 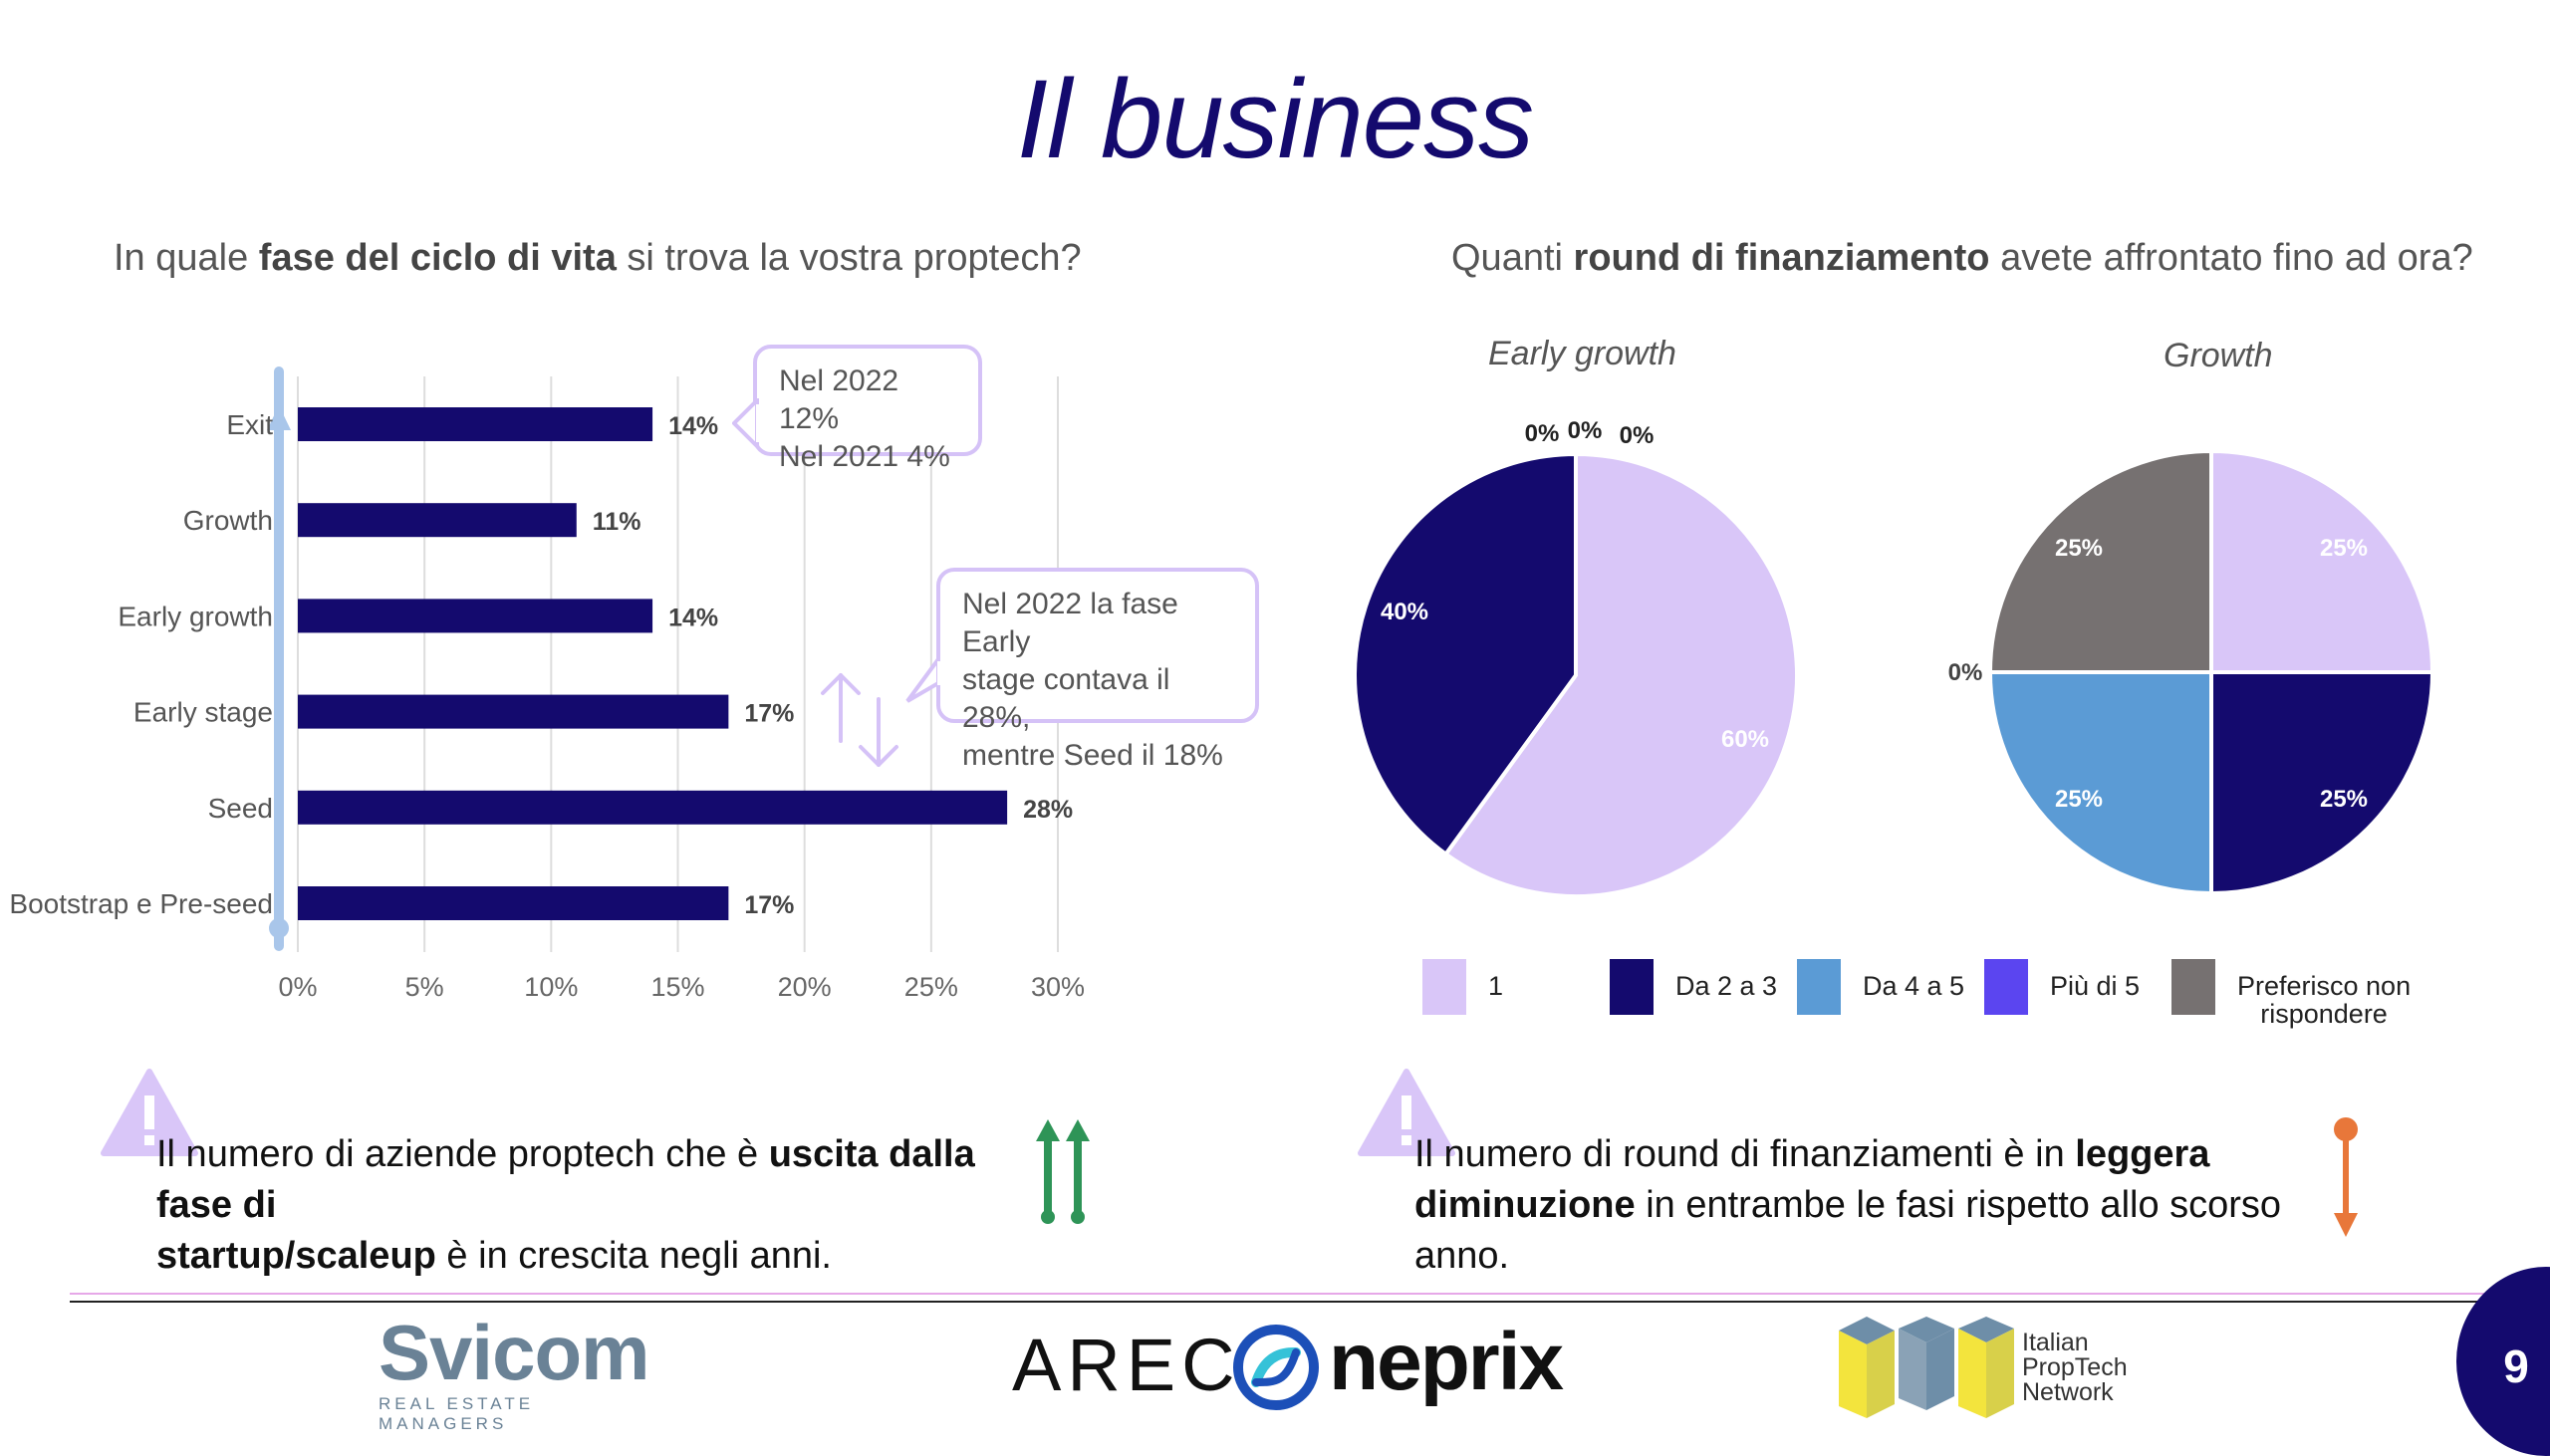 I want to click on footer-divider-pink, so click(x=1285, y=1294).